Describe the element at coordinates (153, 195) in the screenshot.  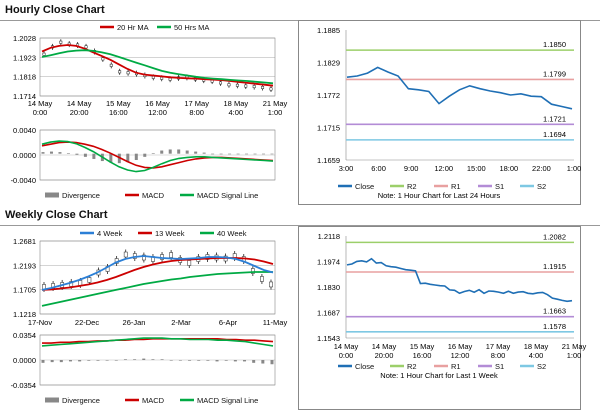
I see `hourly-macd-legend-macd-label: MACD` at that location.